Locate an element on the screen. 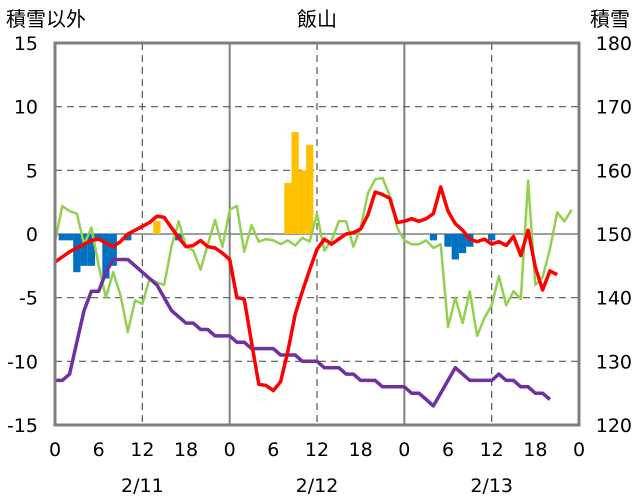 This screenshot has height=501, width=636. right-axis-label: 積雪 is located at coordinates (610, 19).